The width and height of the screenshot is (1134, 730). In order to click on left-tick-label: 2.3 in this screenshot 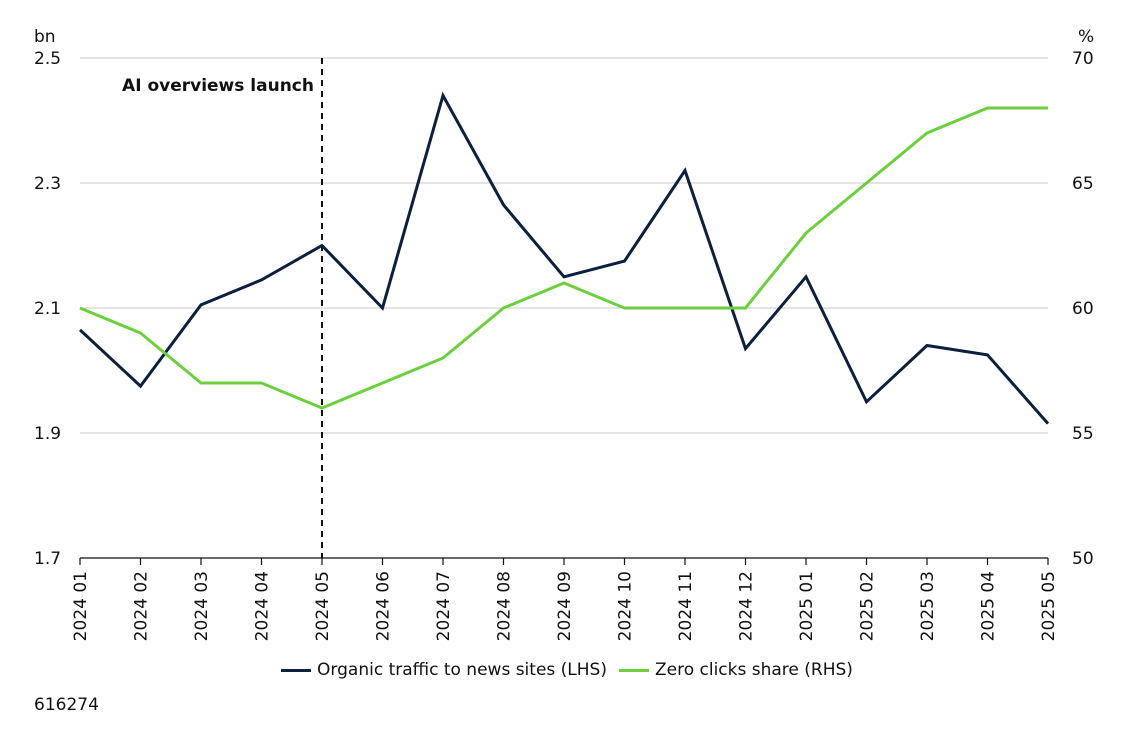, I will do `click(47, 184)`.